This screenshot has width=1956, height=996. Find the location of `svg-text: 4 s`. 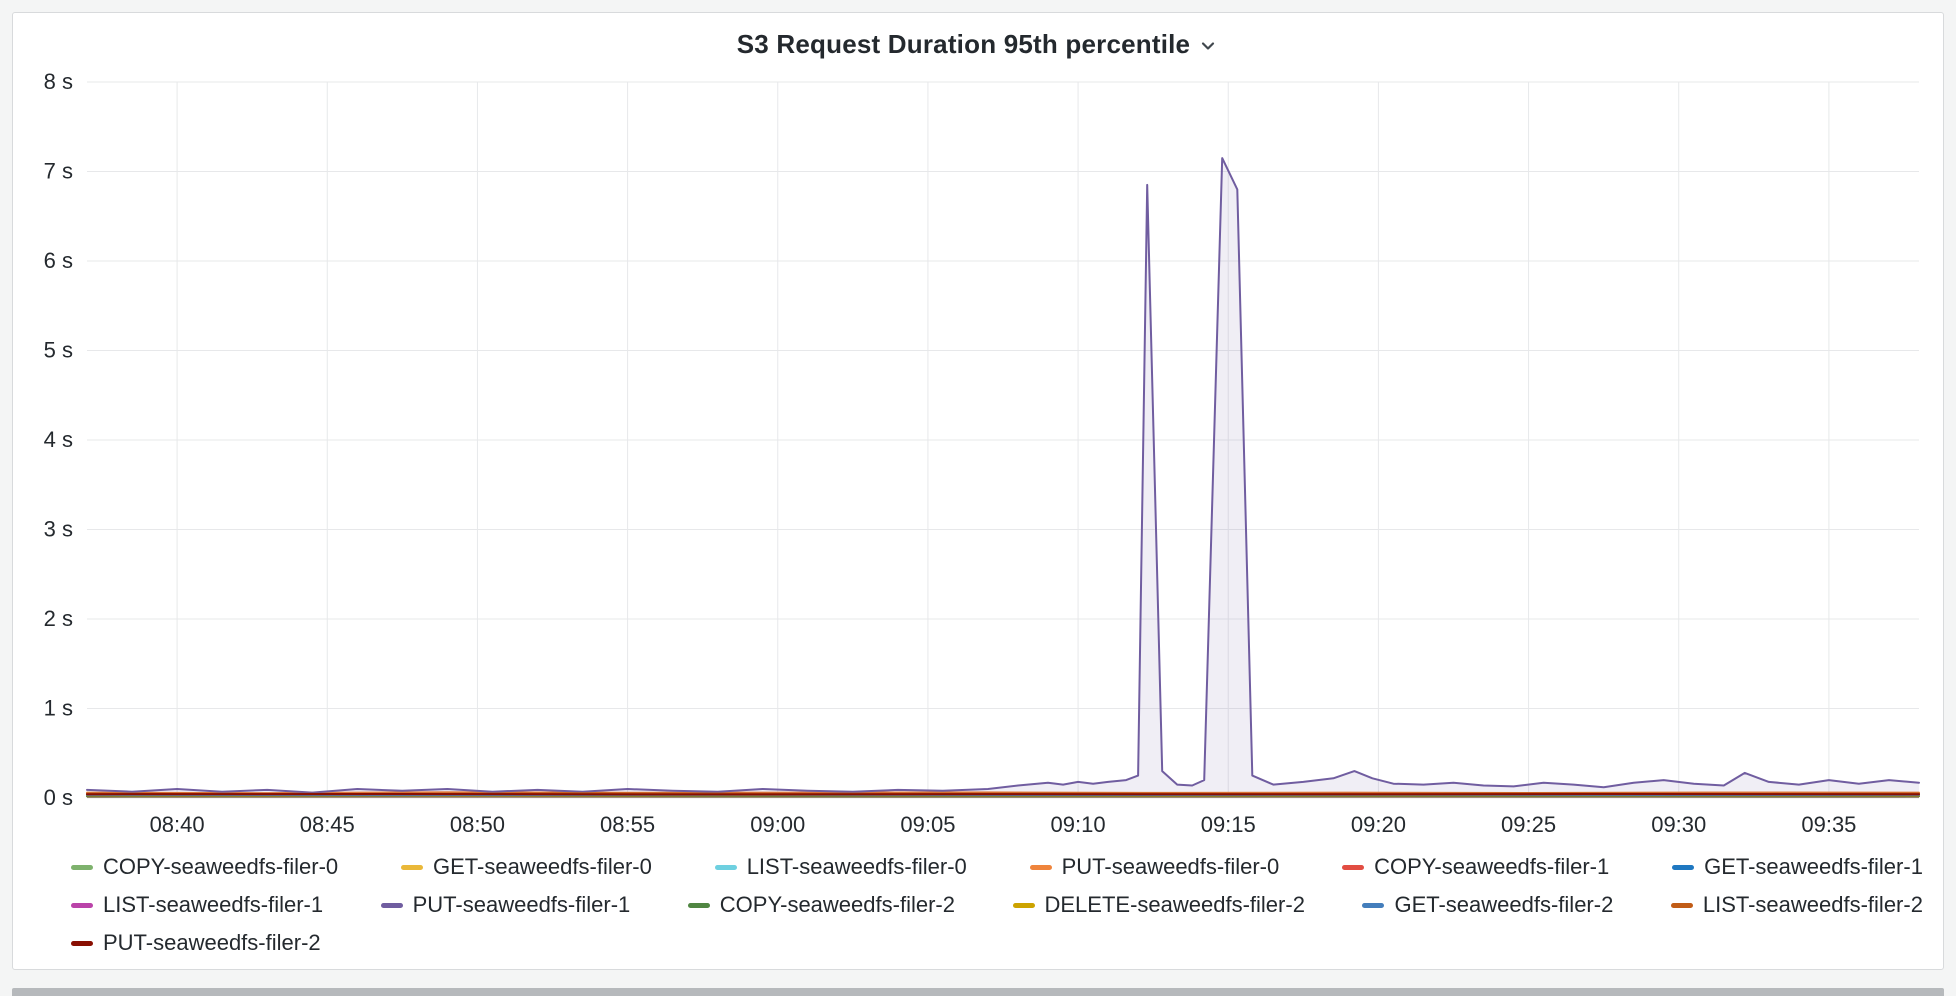

svg-text: 4 s is located at coordinates (58, 439).